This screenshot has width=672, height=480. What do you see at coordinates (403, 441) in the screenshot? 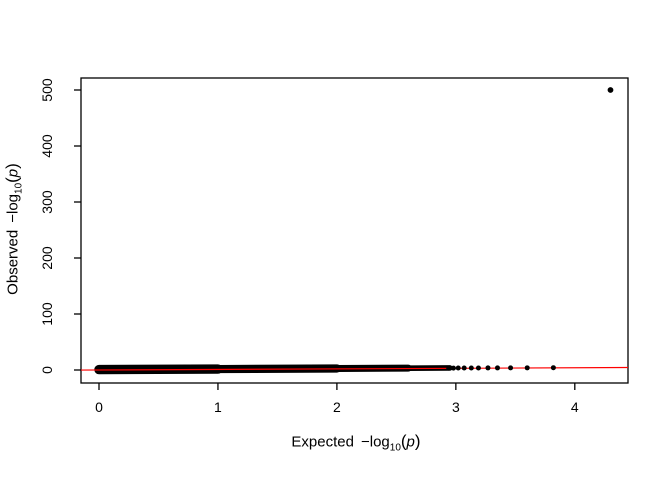
I see `x-axis-title-open-paren: (` at bounding box center [403, 441].